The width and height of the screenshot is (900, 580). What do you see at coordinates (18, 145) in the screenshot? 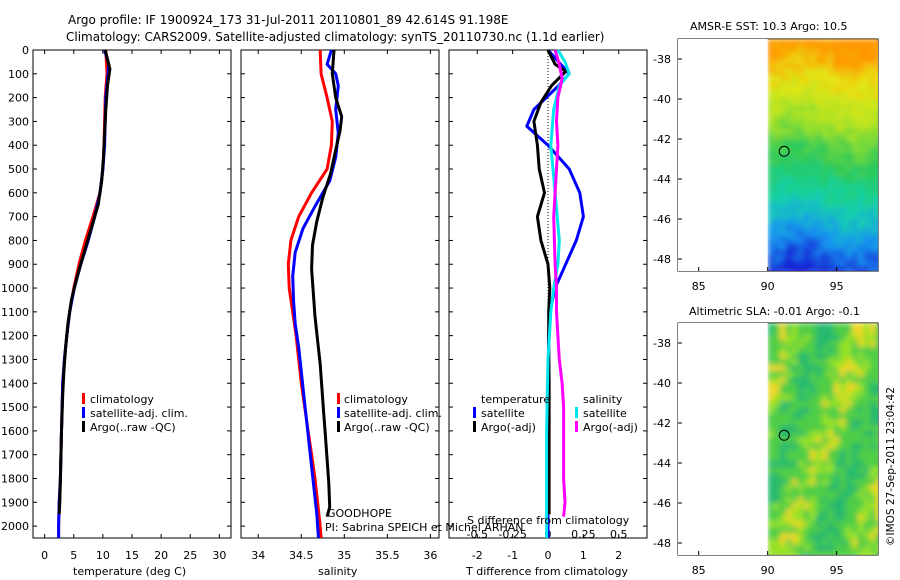
I see `y-tick-label: 400` at bounding box center [18, 145].